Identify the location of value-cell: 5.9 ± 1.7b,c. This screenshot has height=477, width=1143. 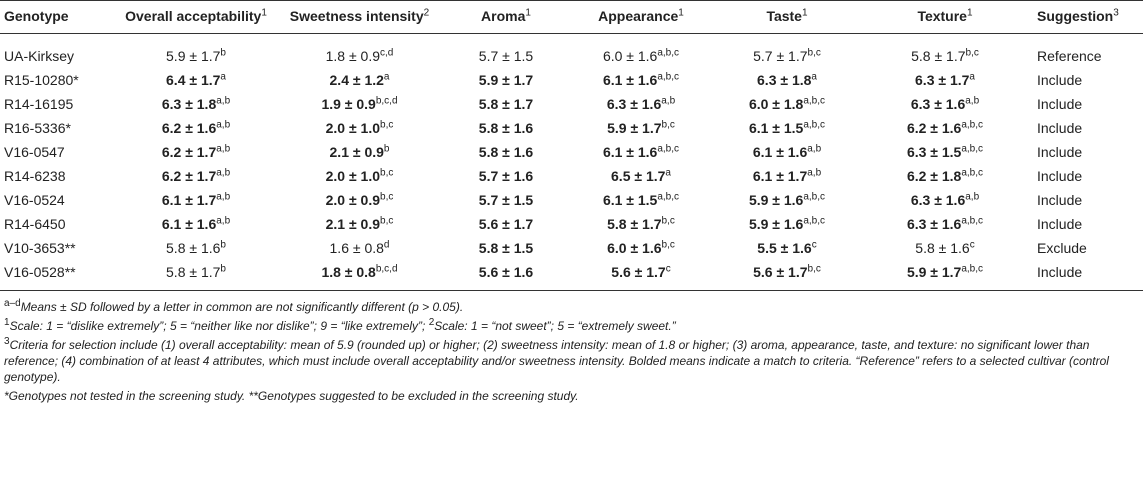
(641, 127).